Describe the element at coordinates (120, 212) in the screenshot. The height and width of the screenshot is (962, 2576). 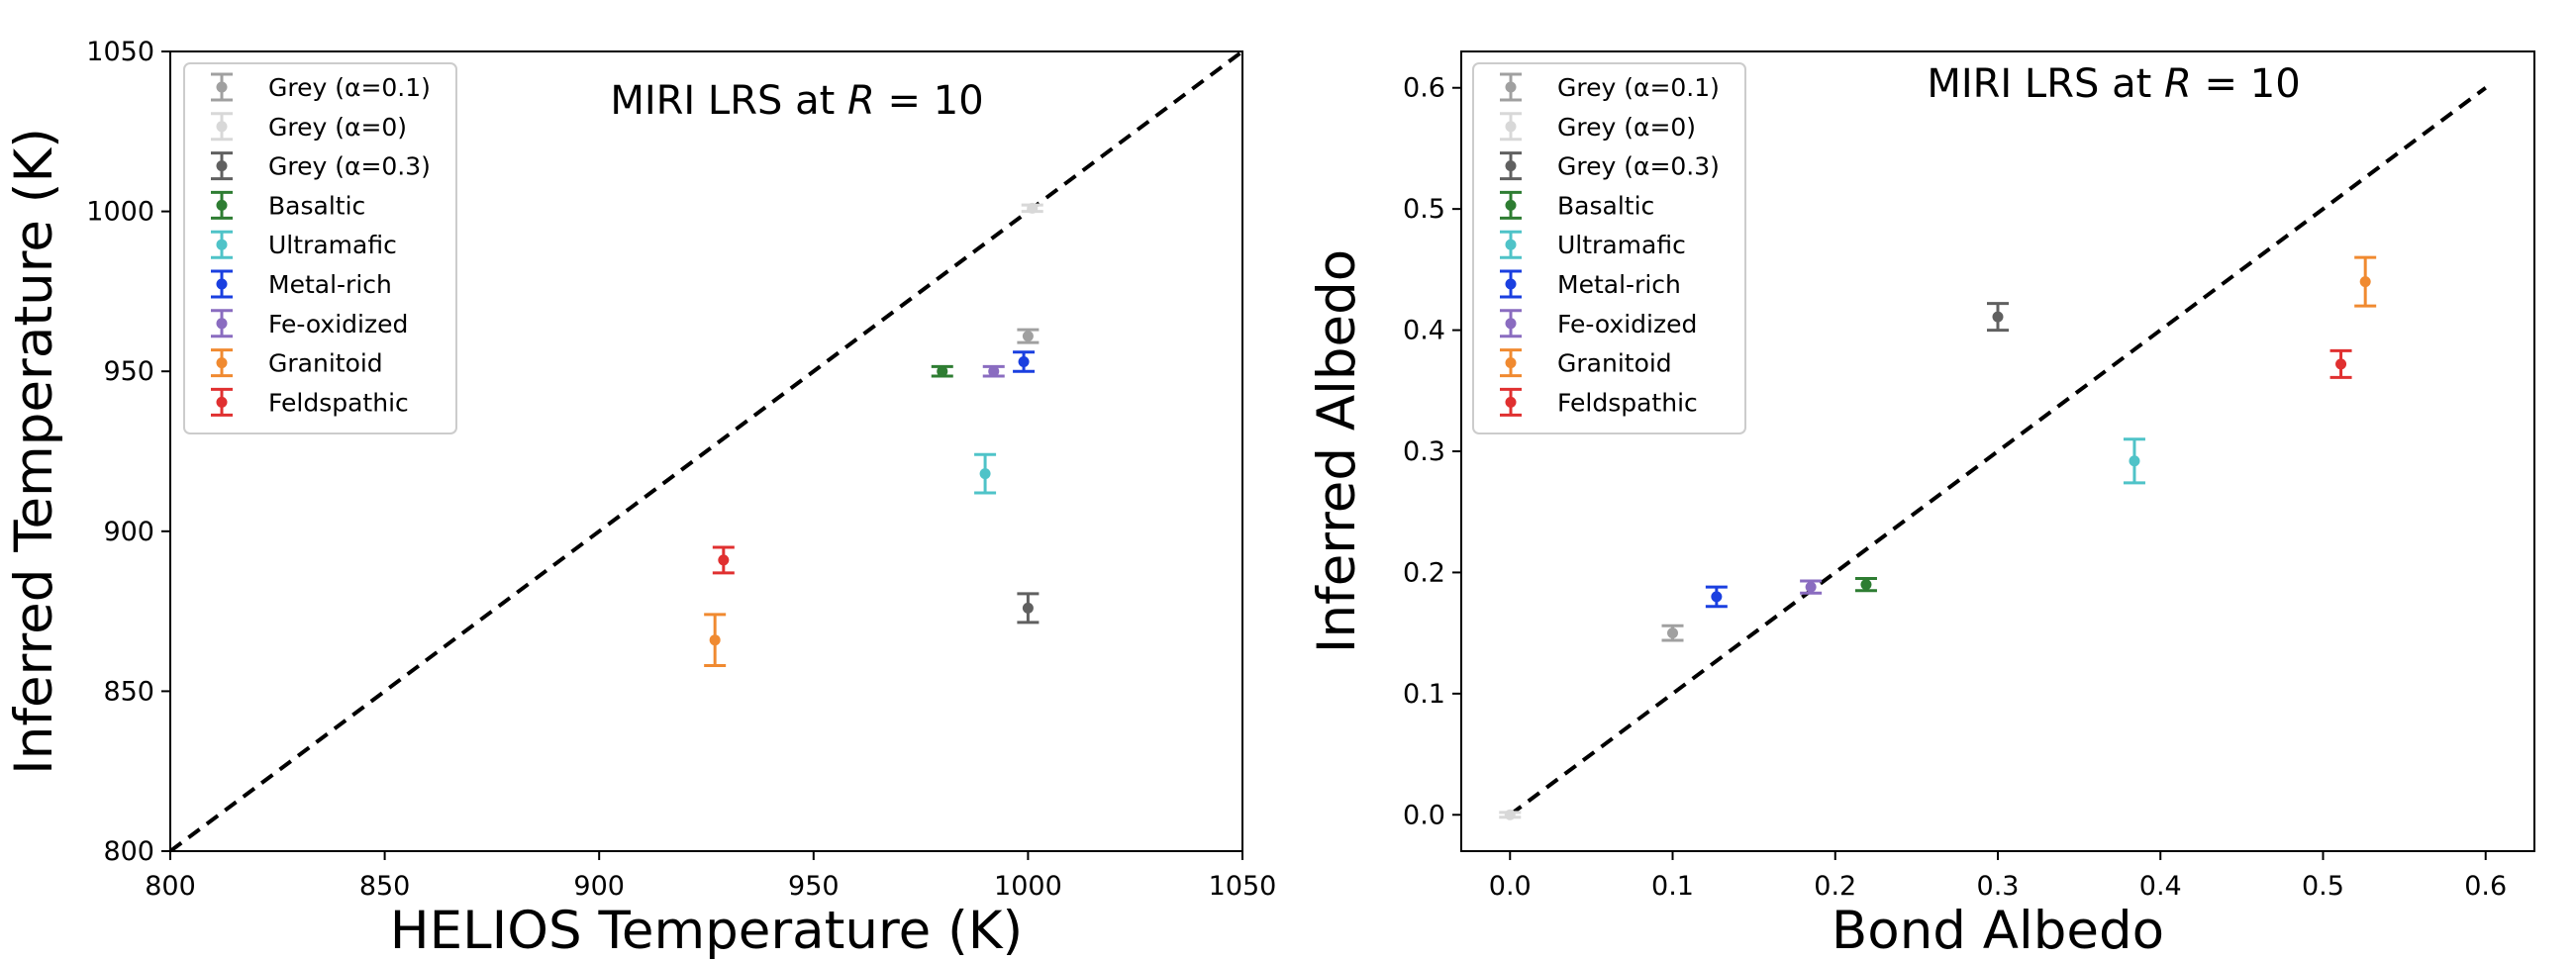
I see `y-tick-label: 1000` at that location.